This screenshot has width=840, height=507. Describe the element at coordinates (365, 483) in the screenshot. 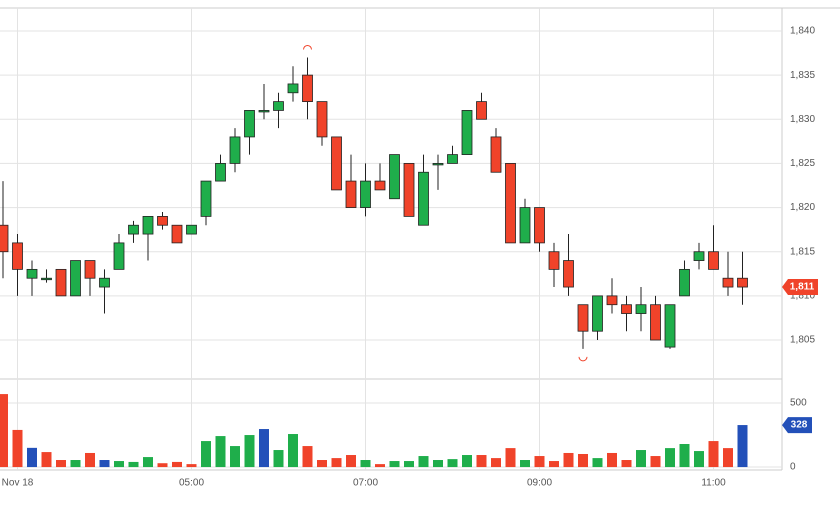

I see `x-tick-label: 07:00` at that location.